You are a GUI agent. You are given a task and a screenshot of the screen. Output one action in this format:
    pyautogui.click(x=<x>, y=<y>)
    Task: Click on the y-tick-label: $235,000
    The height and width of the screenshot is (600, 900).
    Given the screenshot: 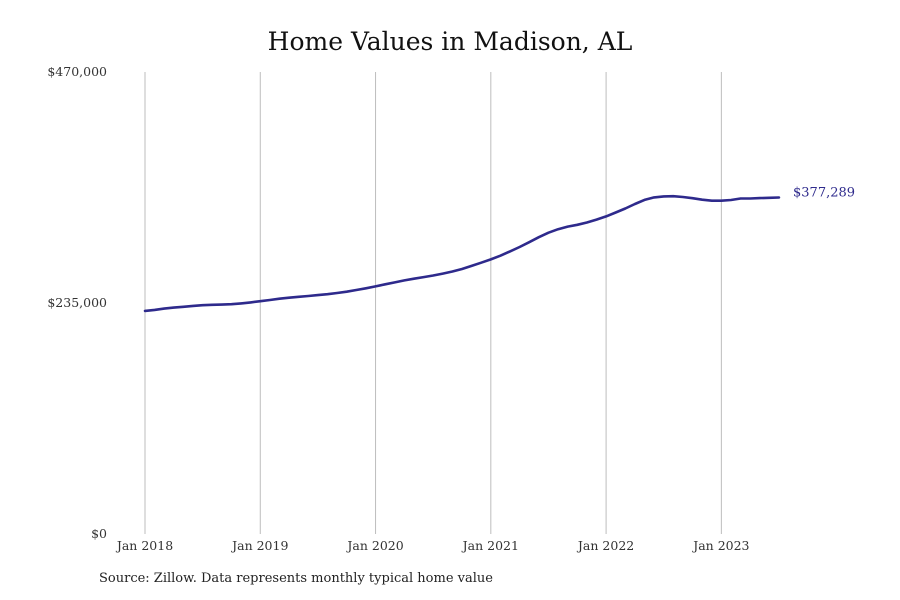 What is the action you would take?
    pyautogui.click(x=77, y=302)
    